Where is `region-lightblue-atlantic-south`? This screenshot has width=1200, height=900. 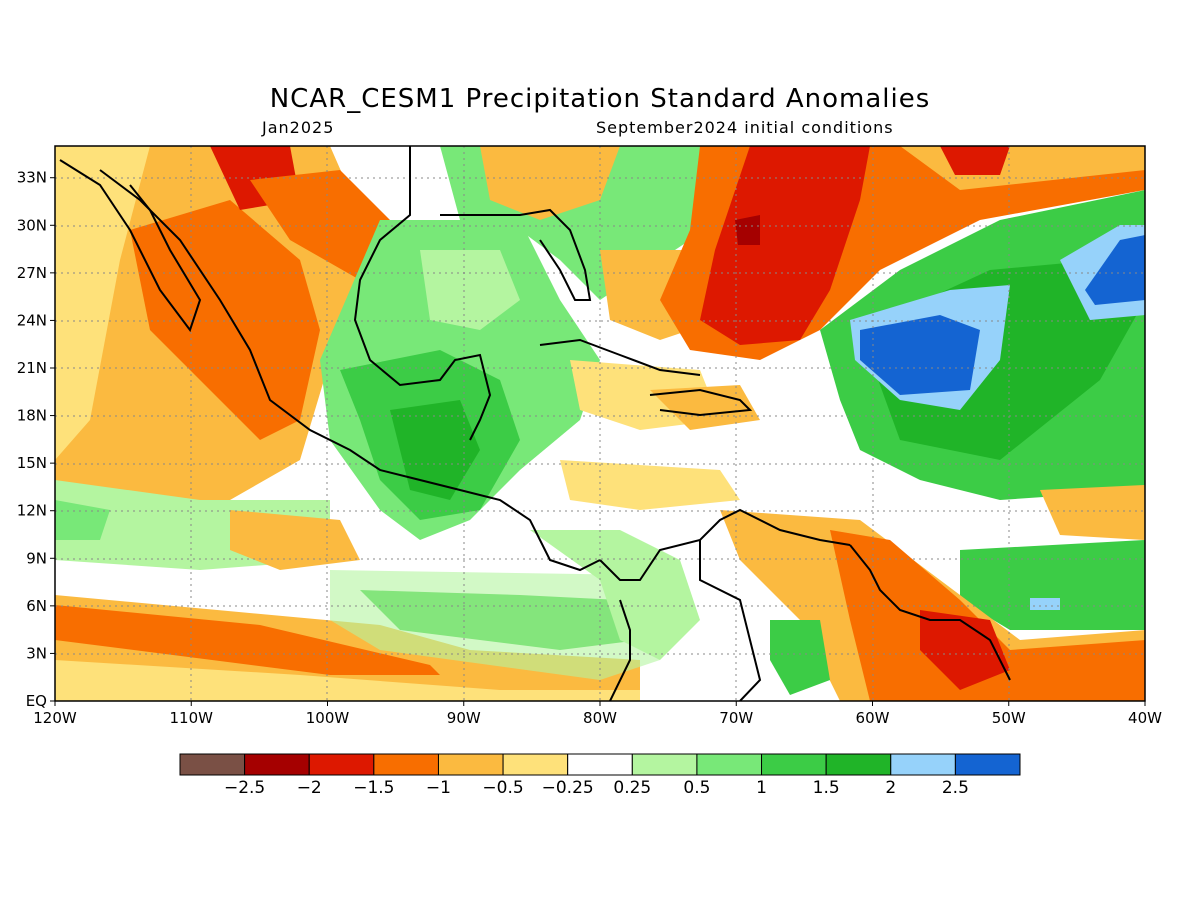 region-lightblue-atlantic-south is located at coordinates (1045, 604).